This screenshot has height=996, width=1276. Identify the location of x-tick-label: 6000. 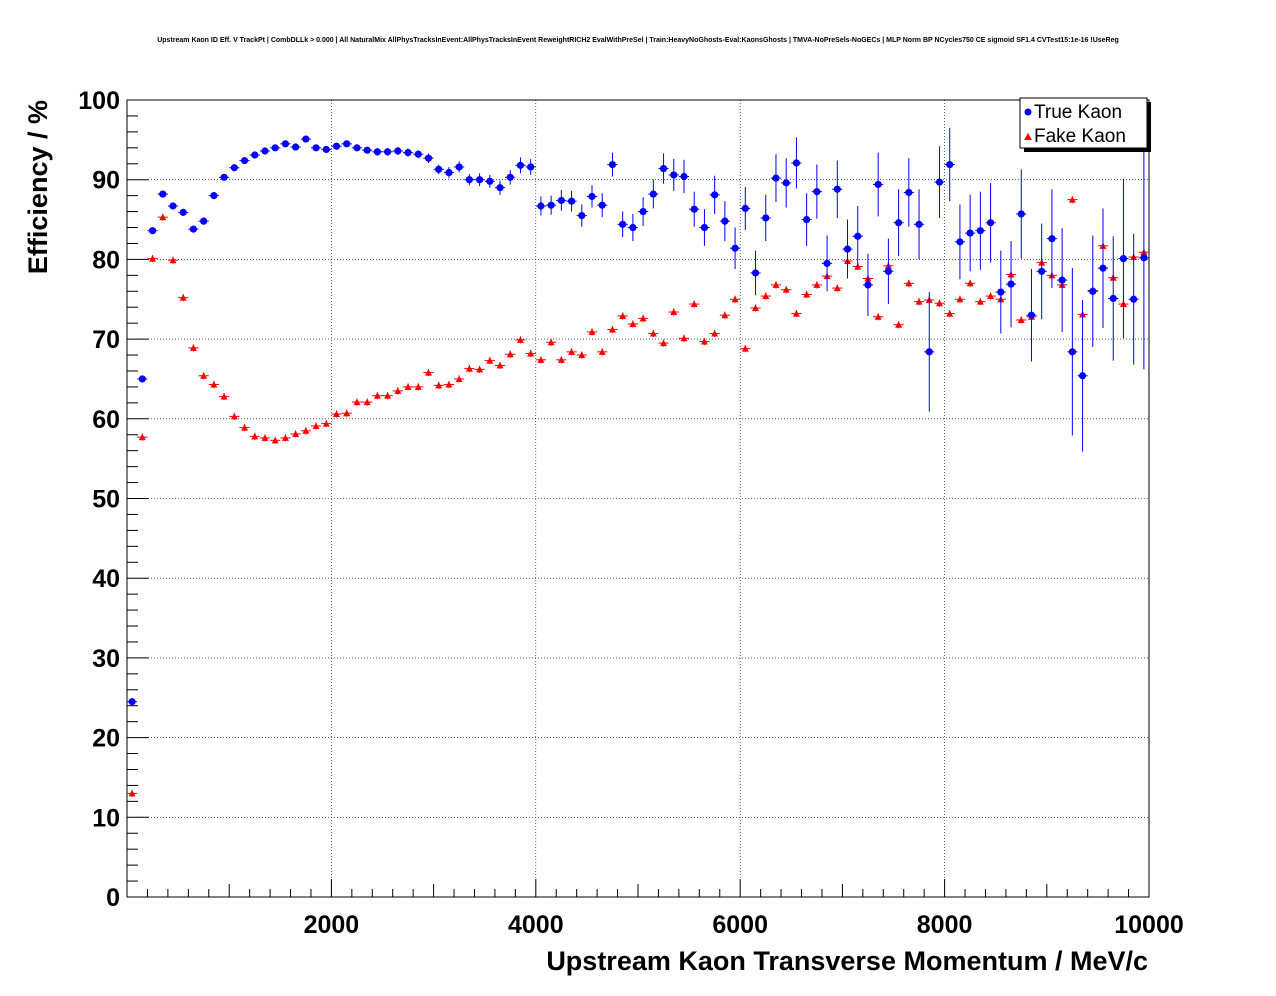
(740, 925).